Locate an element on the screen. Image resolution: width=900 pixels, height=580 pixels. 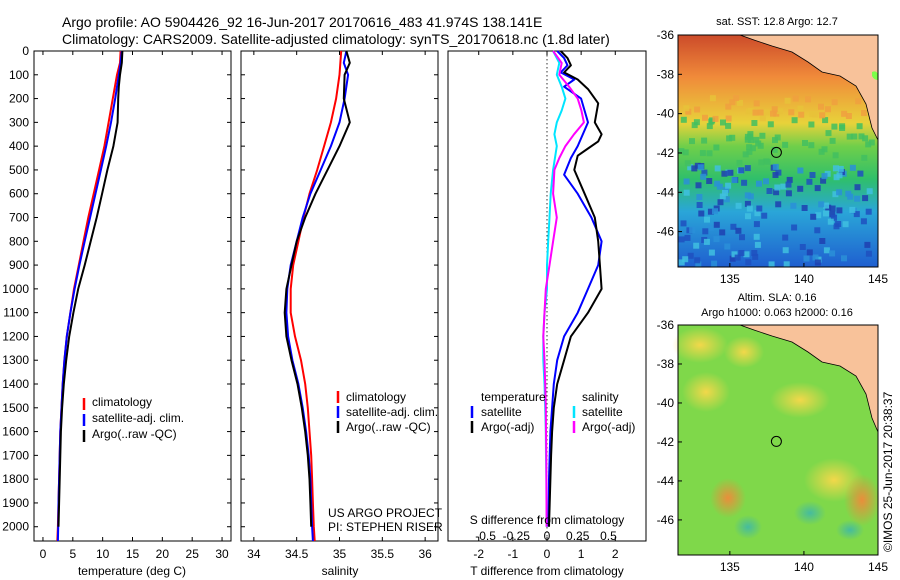
depth-tick-label: 900 is located at coordinates (19, 265).